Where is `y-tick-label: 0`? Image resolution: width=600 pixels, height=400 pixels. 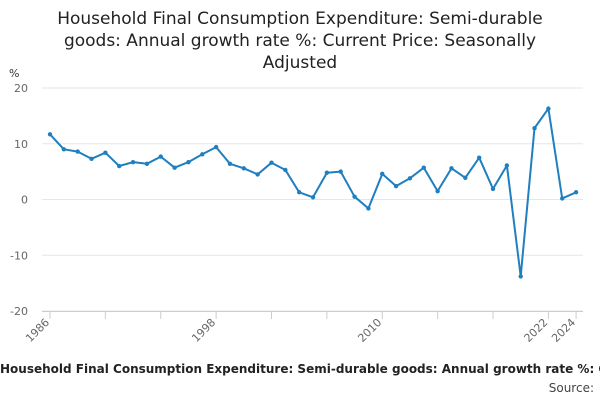
y-tick-label: 0 is located at coordinates (24, 200).